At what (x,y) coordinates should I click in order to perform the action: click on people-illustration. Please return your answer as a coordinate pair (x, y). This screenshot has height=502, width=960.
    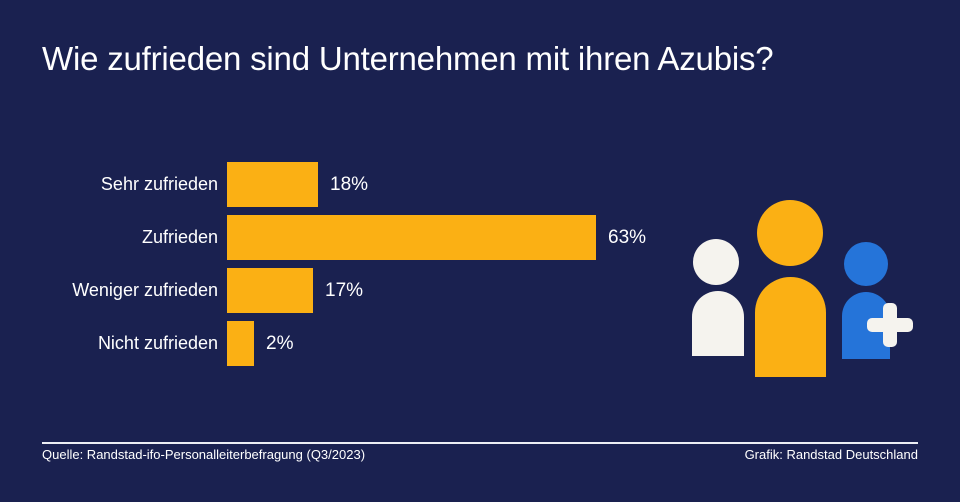
    Looking at the image, I should click on (802, 288).